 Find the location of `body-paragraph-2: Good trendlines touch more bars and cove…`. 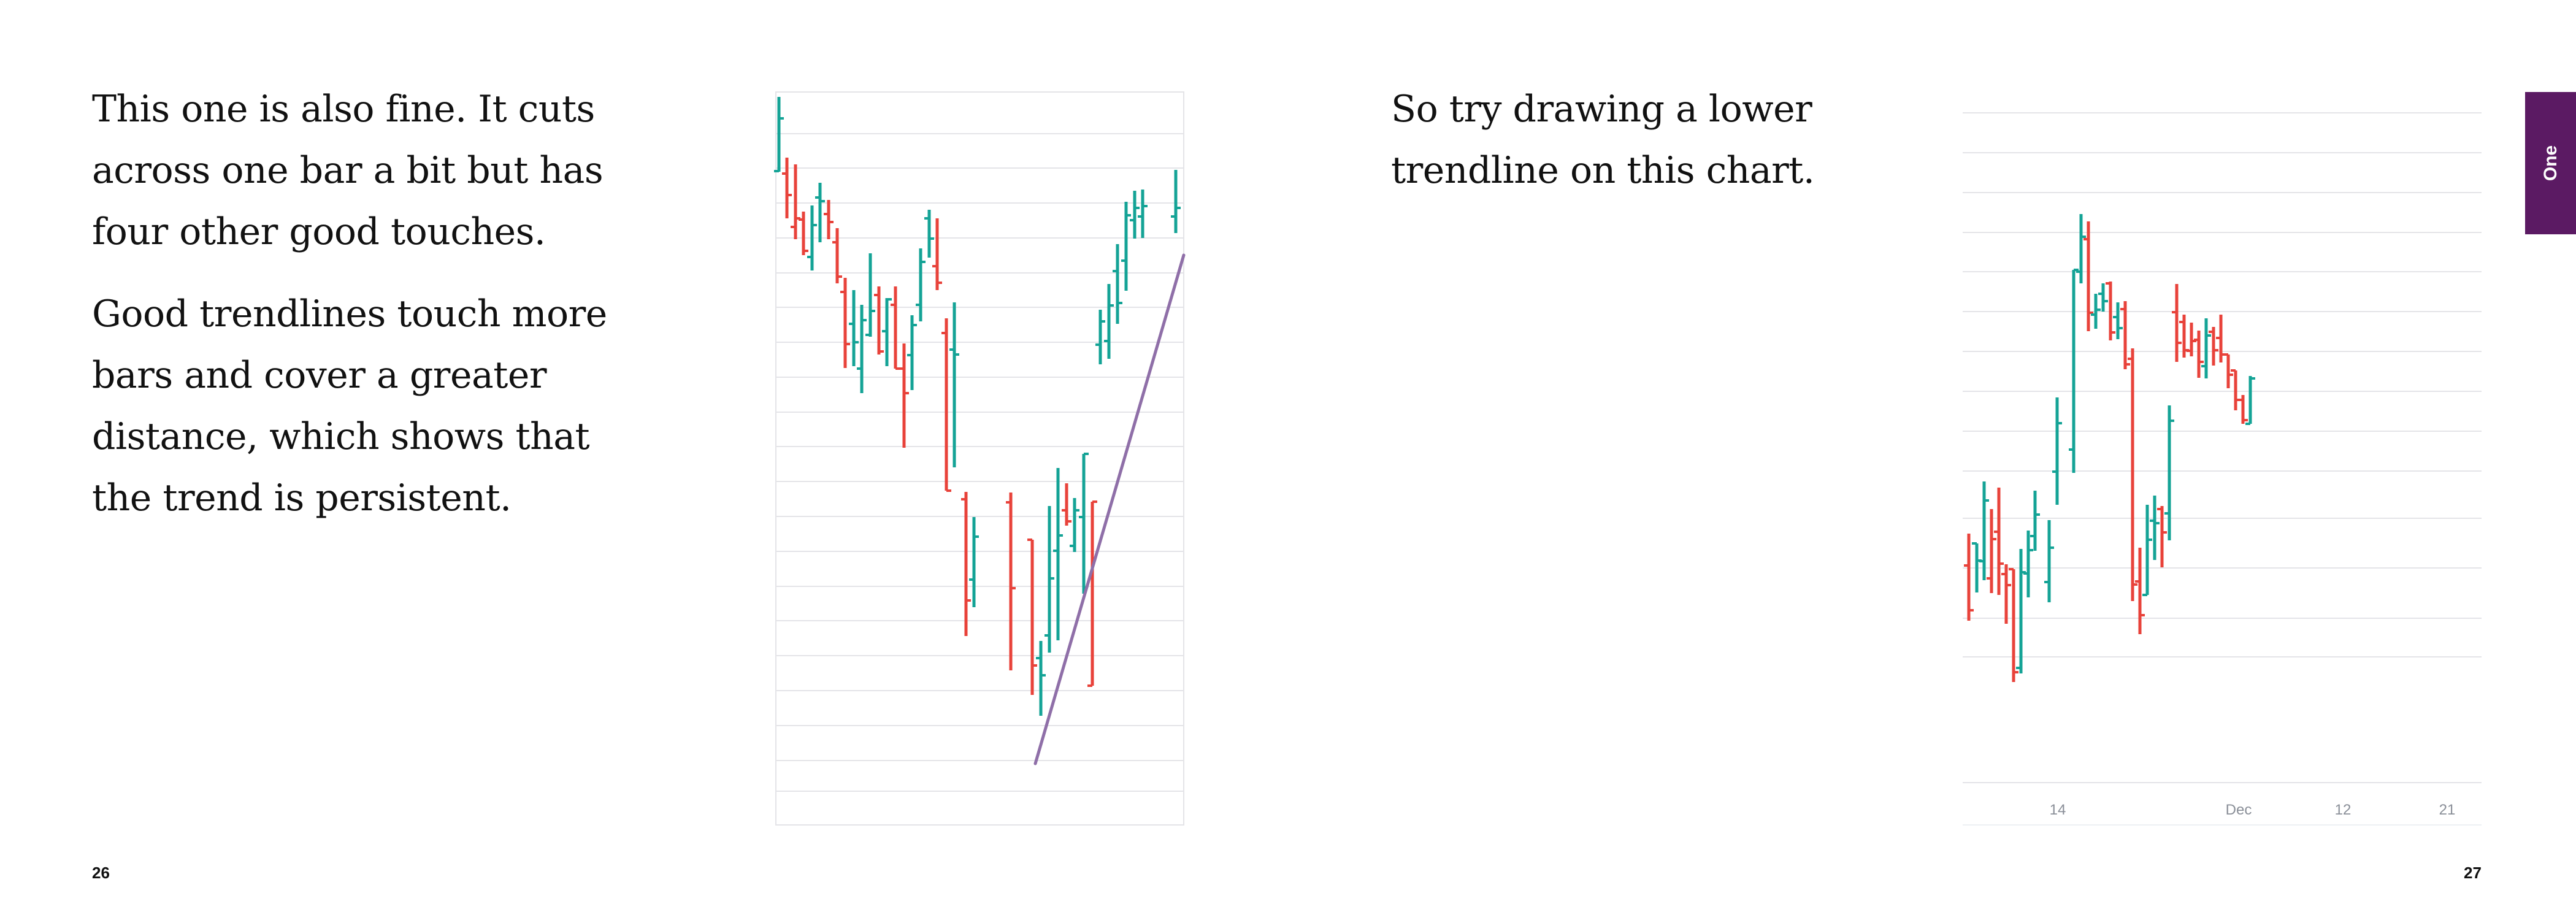

body-paragraph-2: Good trendlines touch more bars and cove… is located at coordinates (349, 406).